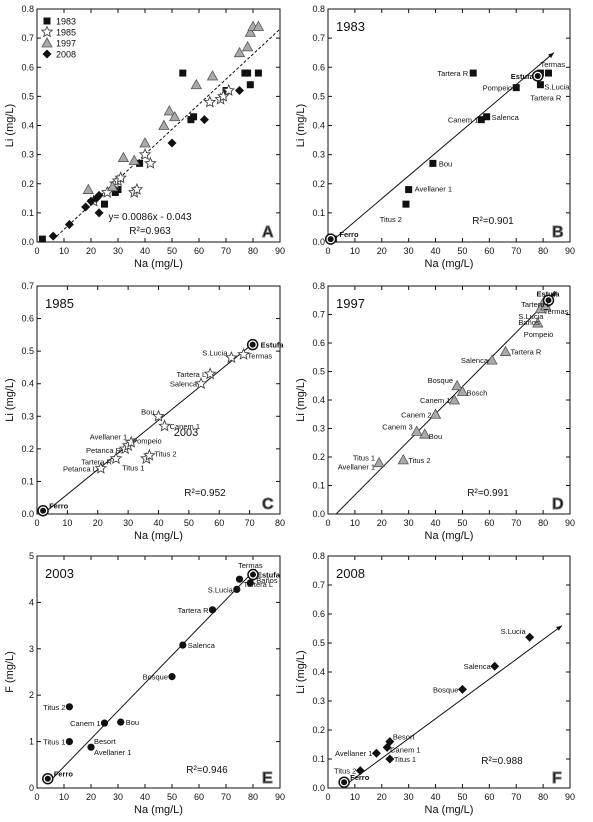 The width and height of the screenshot is (593, 822). I want to click on y-tick-label: 4, so click(31, 602).